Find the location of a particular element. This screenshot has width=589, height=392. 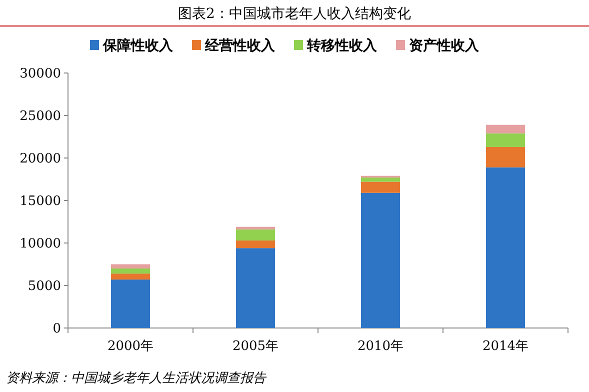

text: 资料来源：中国城乡老年人生活状况调查报告 is located at coordinates (136, 378).